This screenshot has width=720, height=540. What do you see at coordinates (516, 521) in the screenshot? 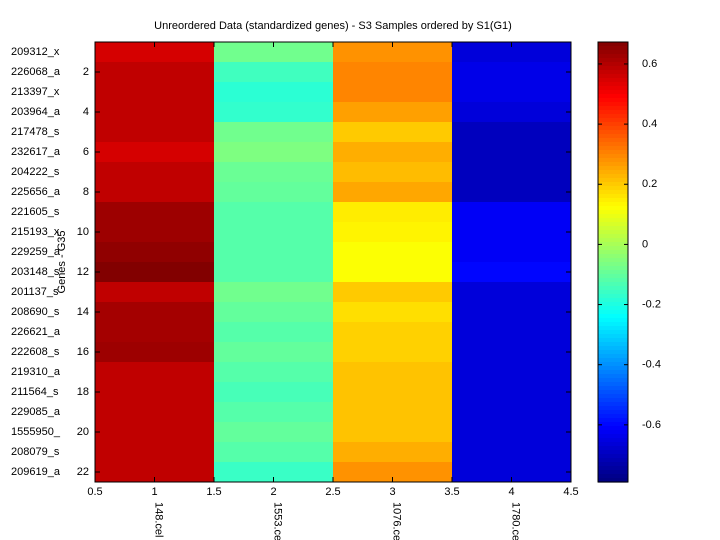
I see `column-label: 1780.cel` at bounding box center [516, 521].